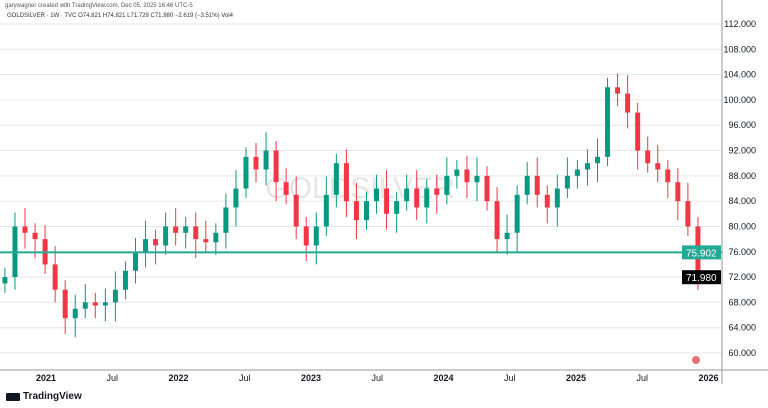 This screenshot has height=408, width=768. I want to click on hline-price-tag, so click(701, 252).